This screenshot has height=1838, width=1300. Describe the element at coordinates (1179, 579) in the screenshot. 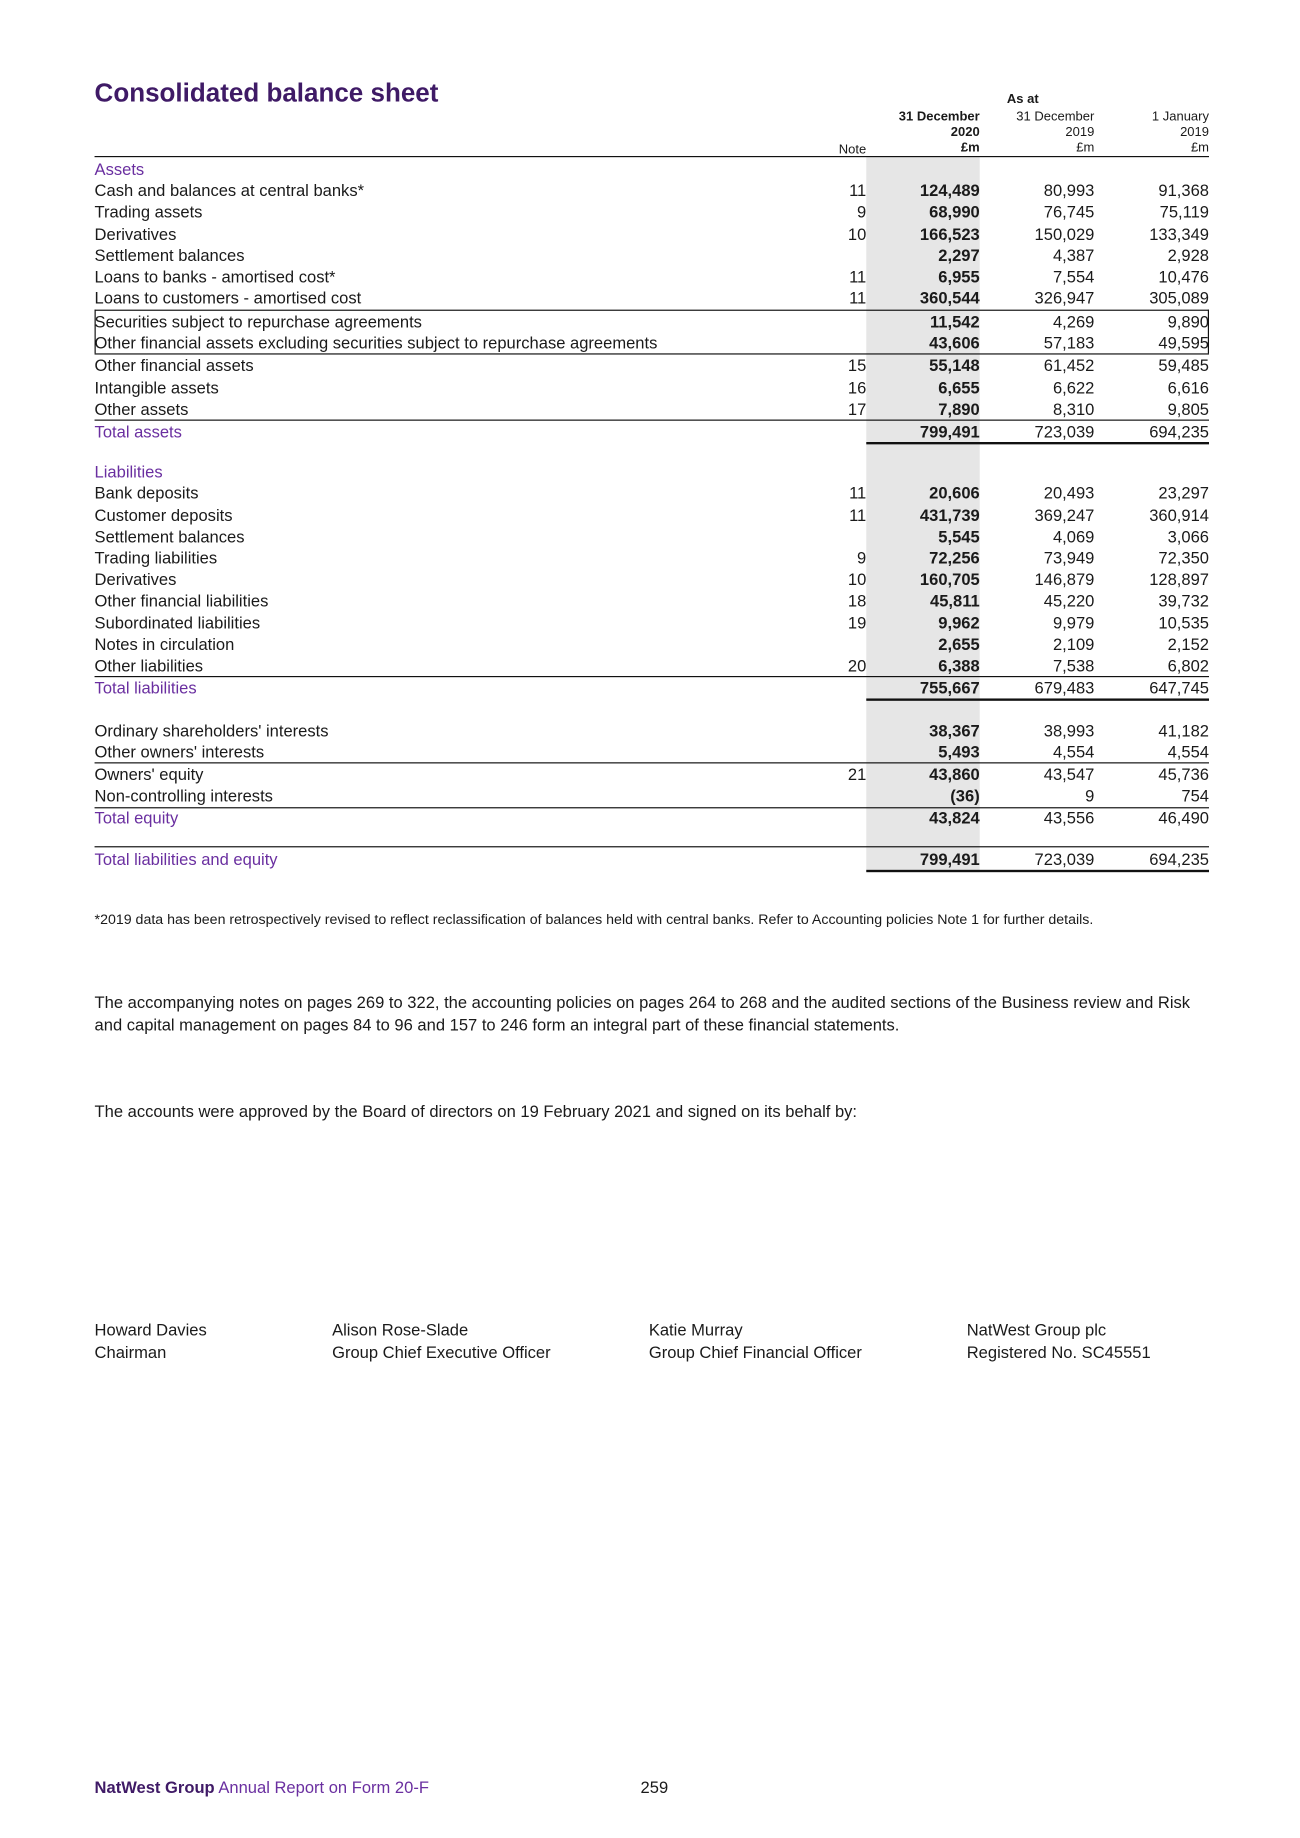

I see `amount: 128,897` at that location.